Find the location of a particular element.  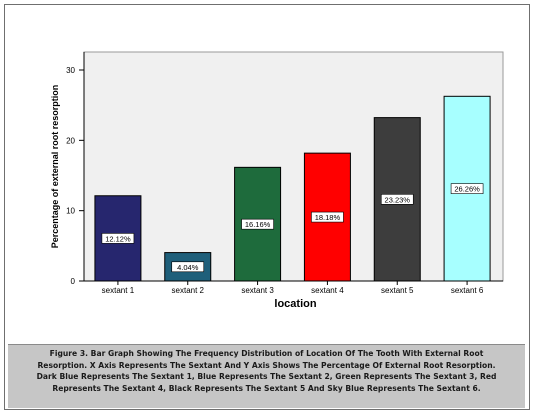

data-label: 18.18% is located at coordinates (328, 217).